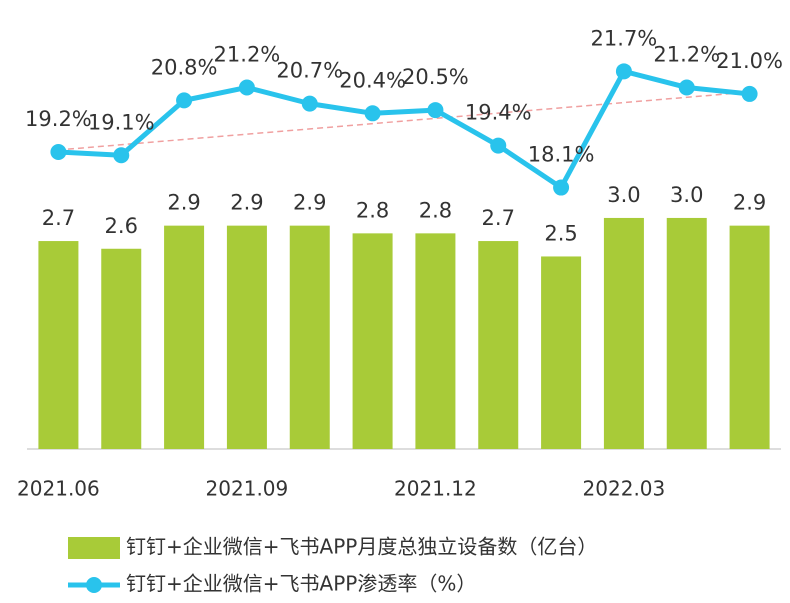 This screenshot has width=790, height=603. I want to click on line-value-label: 19.2%, so click(58, 119).